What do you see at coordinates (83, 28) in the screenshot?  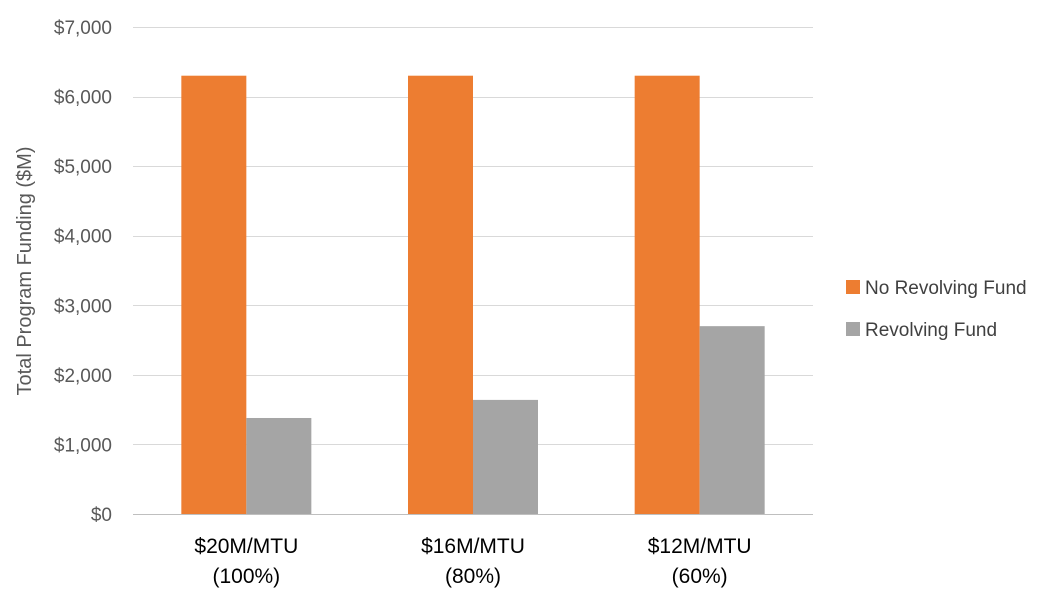 I see `y-tick-label: $7,000` at bounding box center [83, 28].